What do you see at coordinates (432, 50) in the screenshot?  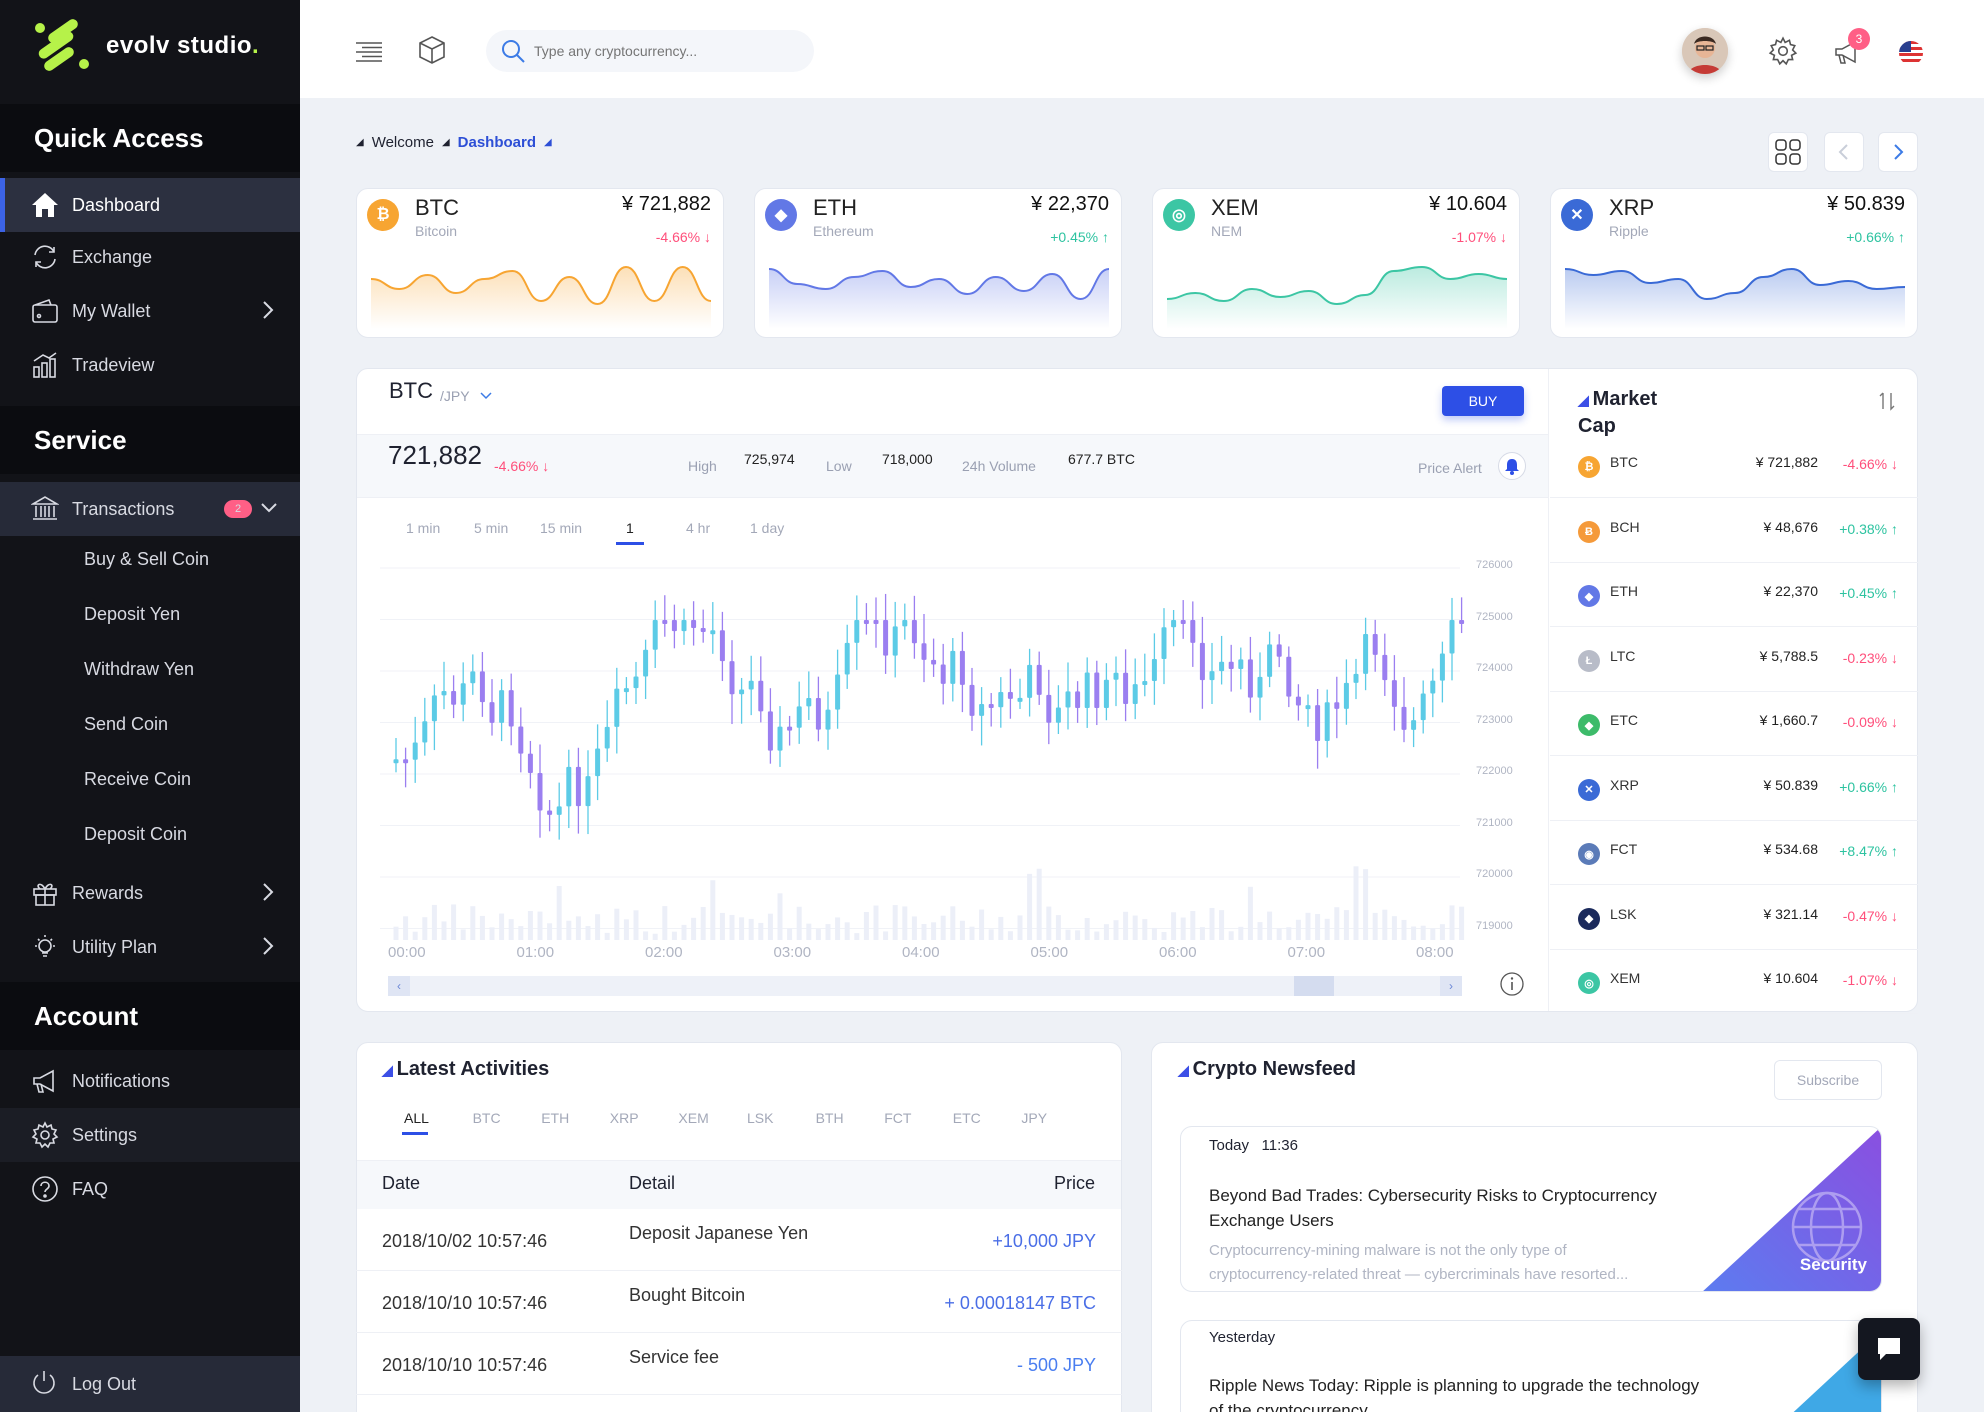 I see `cube-icon` at bounding box center [432, 50].